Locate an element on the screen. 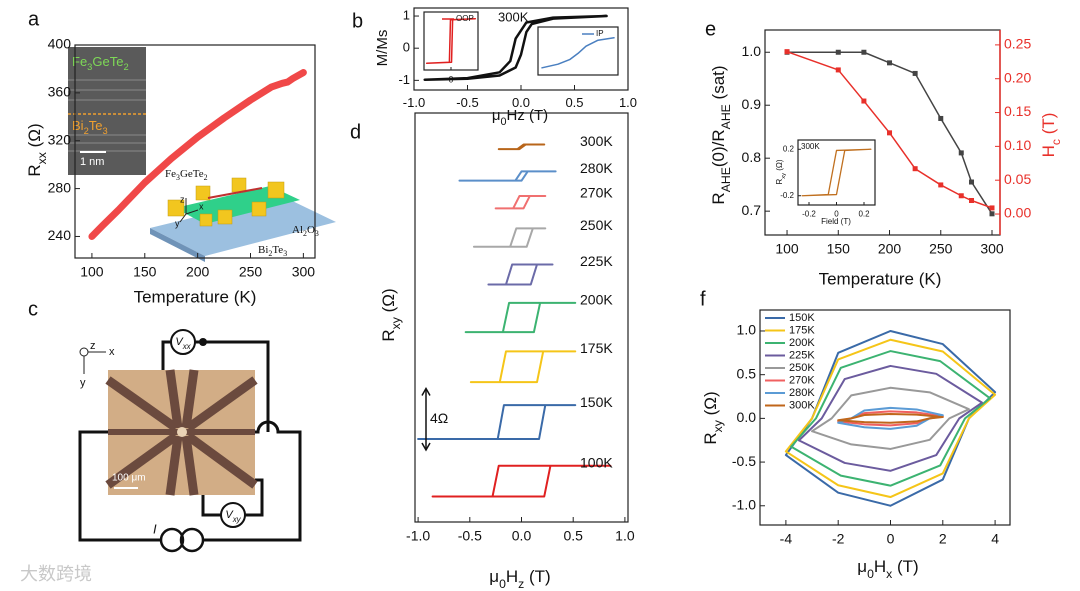  legend-label: 150K is located at coordinates (802, 318).